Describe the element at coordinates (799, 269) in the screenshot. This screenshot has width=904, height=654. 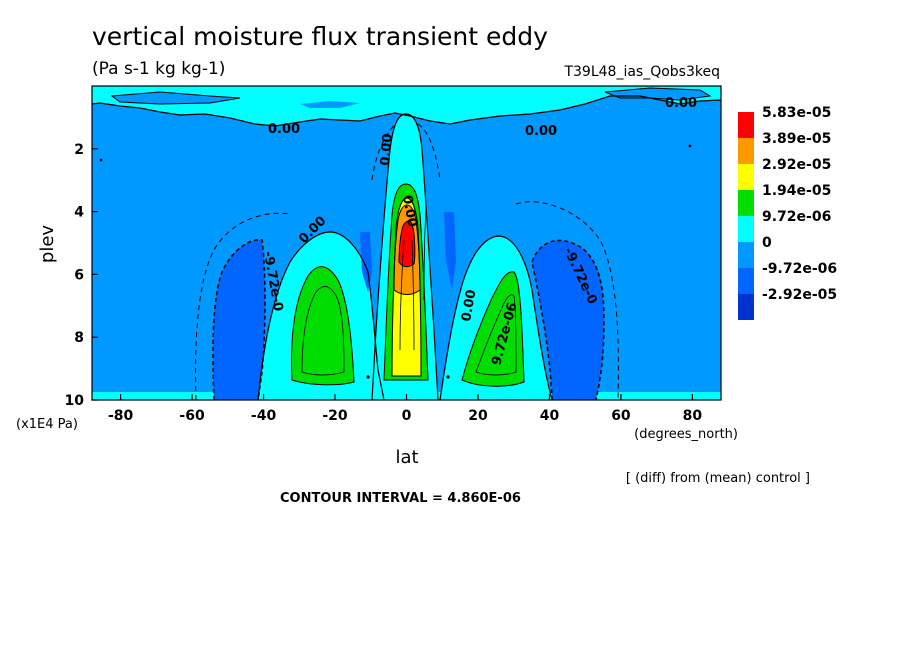
I see `colorbar-label: -9.72e-06` at that location.